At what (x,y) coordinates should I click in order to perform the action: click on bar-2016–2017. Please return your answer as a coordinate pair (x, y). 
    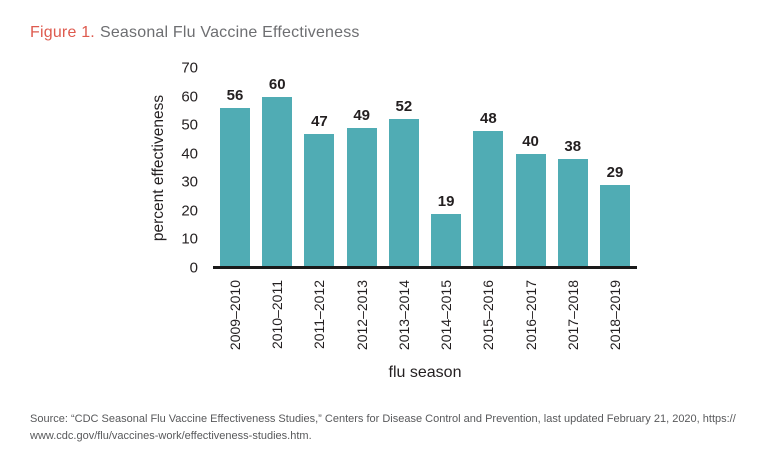
    Looking at the image, I should click on (530, 210).